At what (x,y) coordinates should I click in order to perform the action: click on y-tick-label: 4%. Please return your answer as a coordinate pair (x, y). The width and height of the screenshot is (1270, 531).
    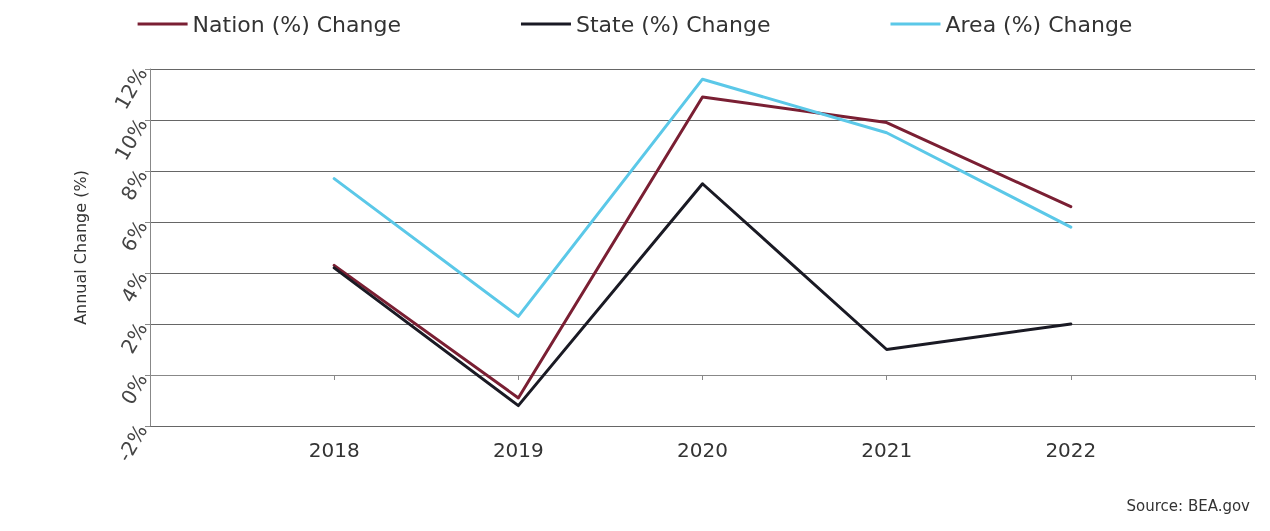
    Looking at the image, I should click on (134, 287).